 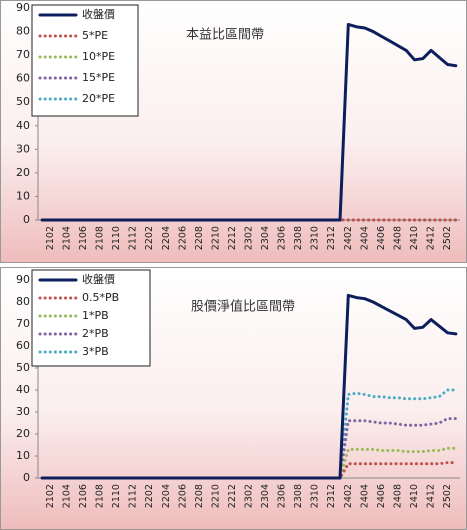 I want to click on legend-label: 15*PE, so click(x=98, y=77).